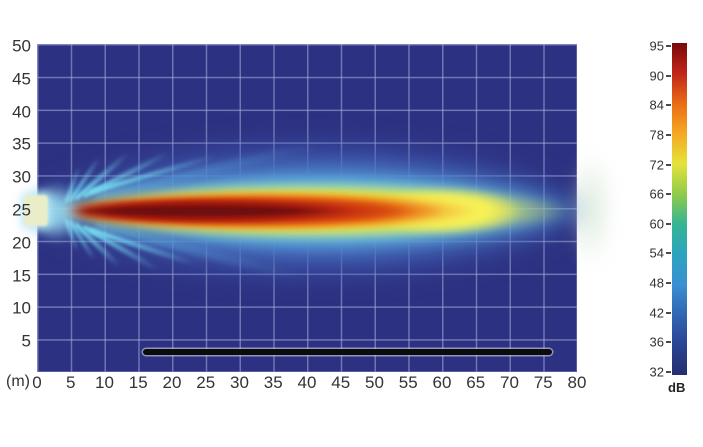 The height and width of the screenshot is (447, 703). I want to click on lower-faint-side-lobe, so click(199, 251).